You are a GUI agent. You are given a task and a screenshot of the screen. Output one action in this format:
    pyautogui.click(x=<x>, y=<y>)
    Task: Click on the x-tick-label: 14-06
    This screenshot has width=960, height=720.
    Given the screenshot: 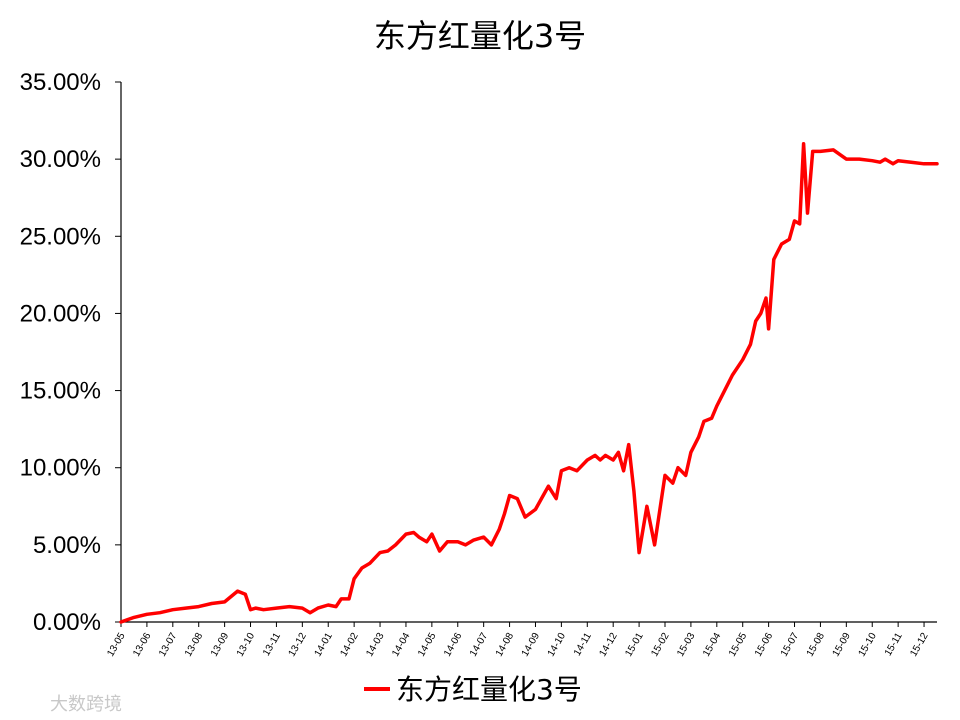 What is the action you would take?
    pyautogui.click(x=453, y=645)
    